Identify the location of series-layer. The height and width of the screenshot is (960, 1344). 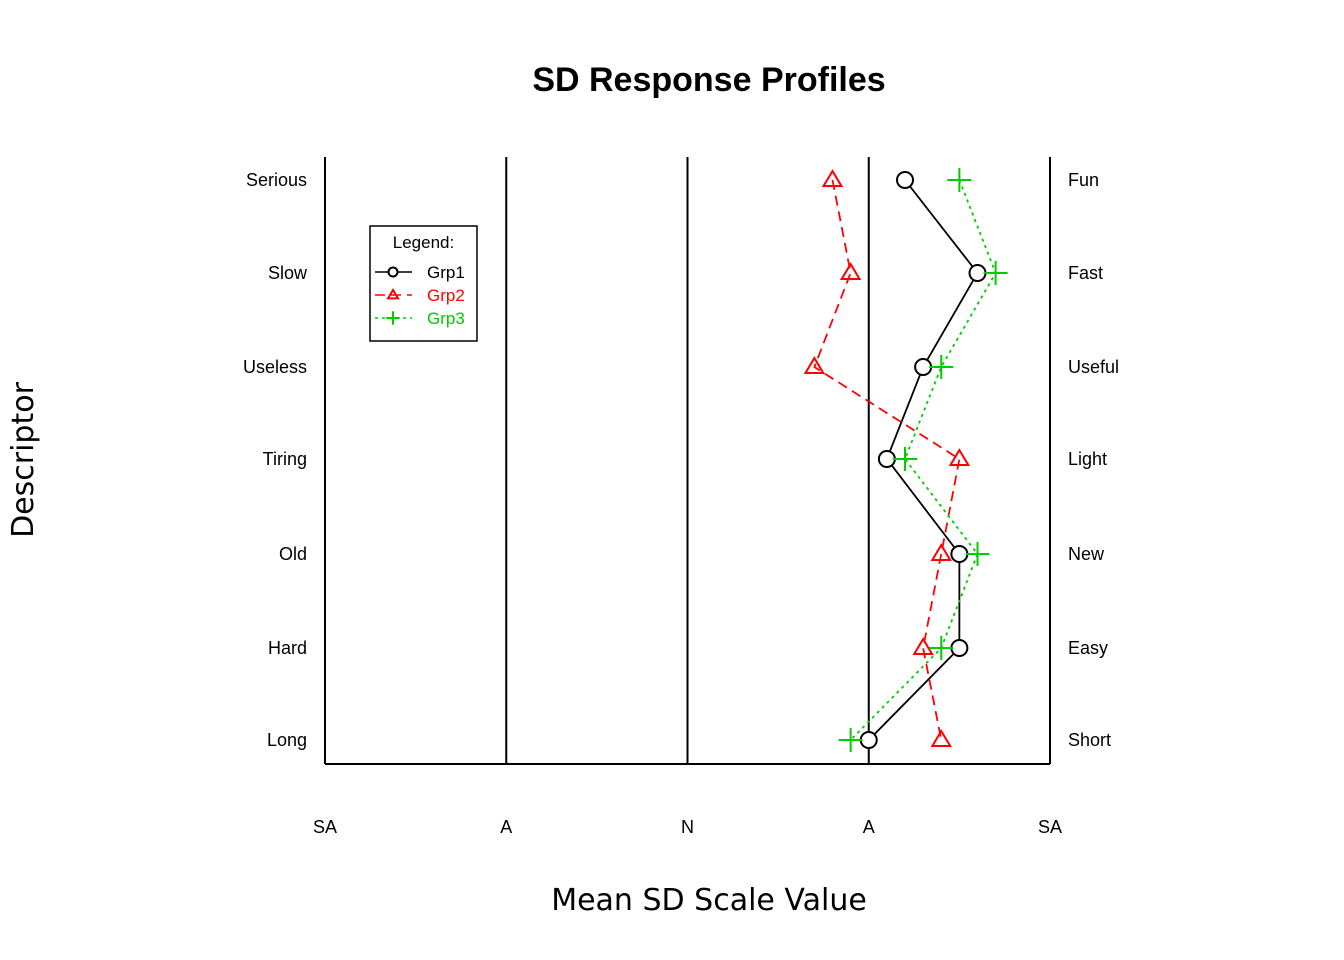
(905, 460).